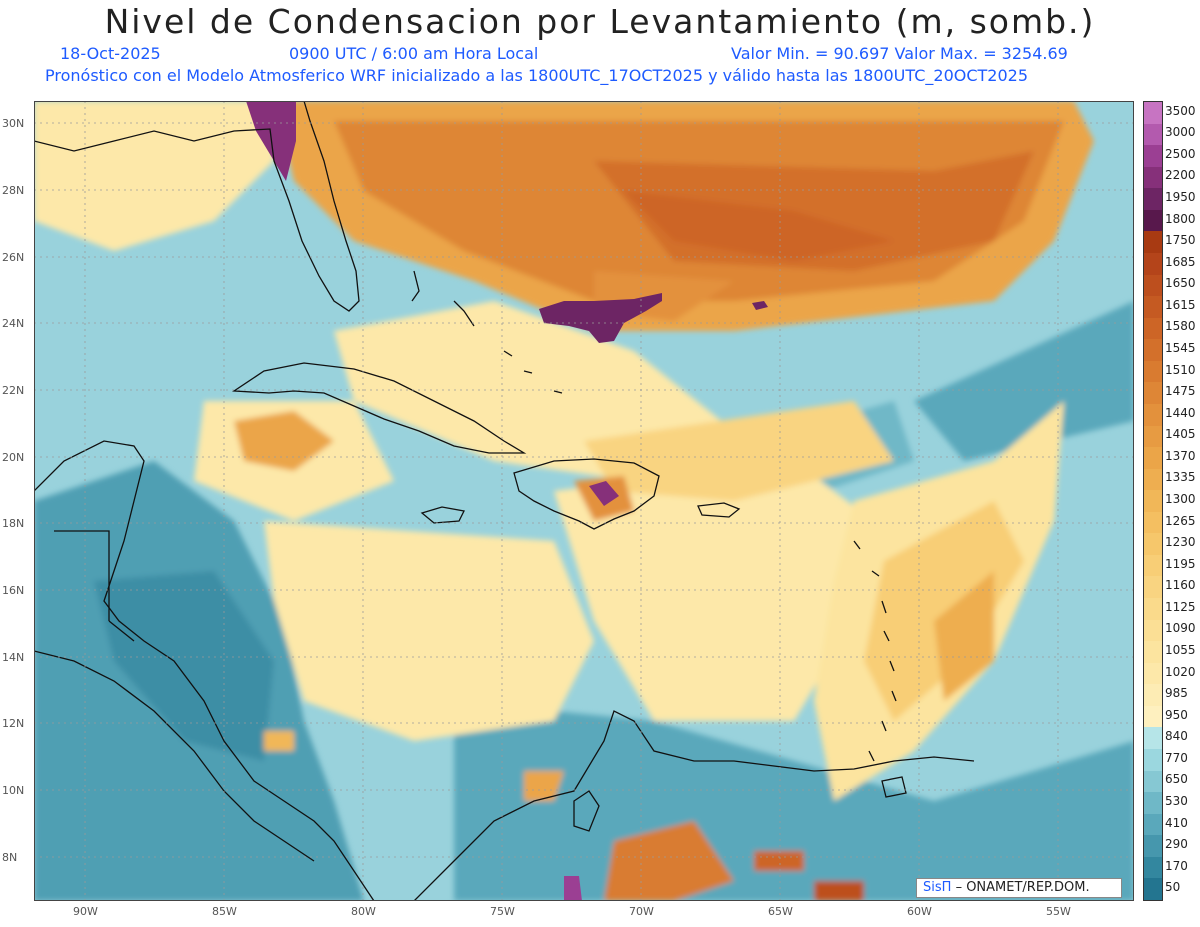 This screenshot has height=927, width=1200. What do you see at coordinates (1180, 240) in the screenshot?
I see `legend-label: 1750` at bounding box center [1180, 240].